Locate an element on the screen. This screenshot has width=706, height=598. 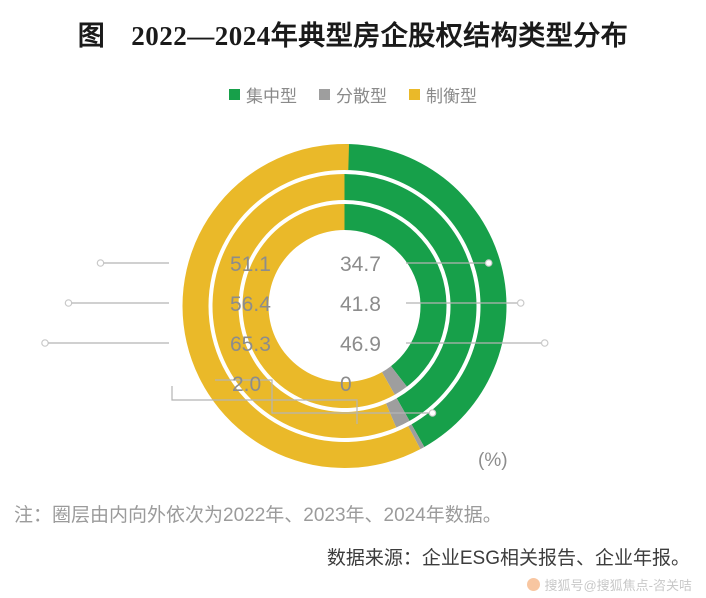
legend-label: 制衡型 is located at coordinates (451, 96).